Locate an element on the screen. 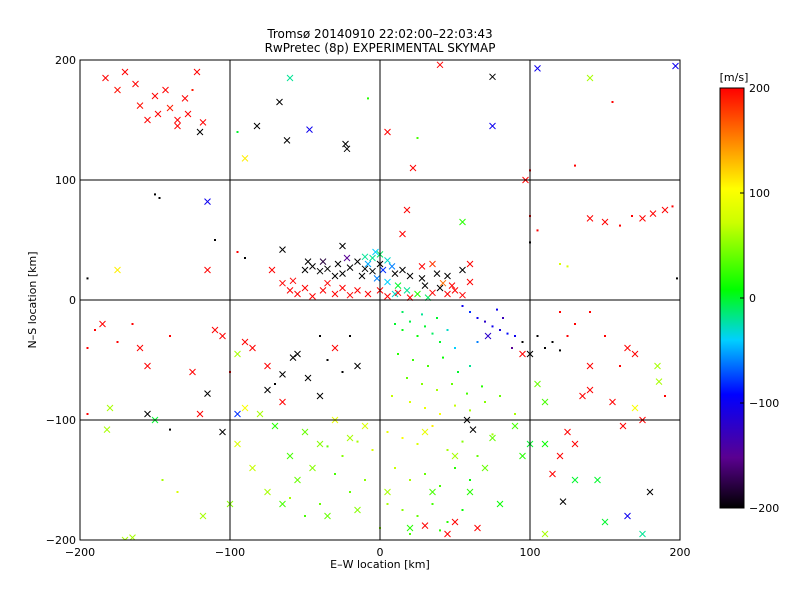 The height and width of the screenshot is (600, 800). x-axis-ticks: −200 −100 0 100 200 is located at coordinates (378, 552).